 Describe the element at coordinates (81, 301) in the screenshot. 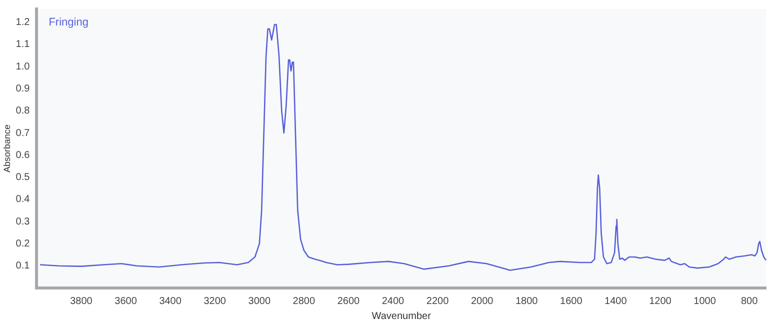

I see `x-tick-label: 3800` at that location.